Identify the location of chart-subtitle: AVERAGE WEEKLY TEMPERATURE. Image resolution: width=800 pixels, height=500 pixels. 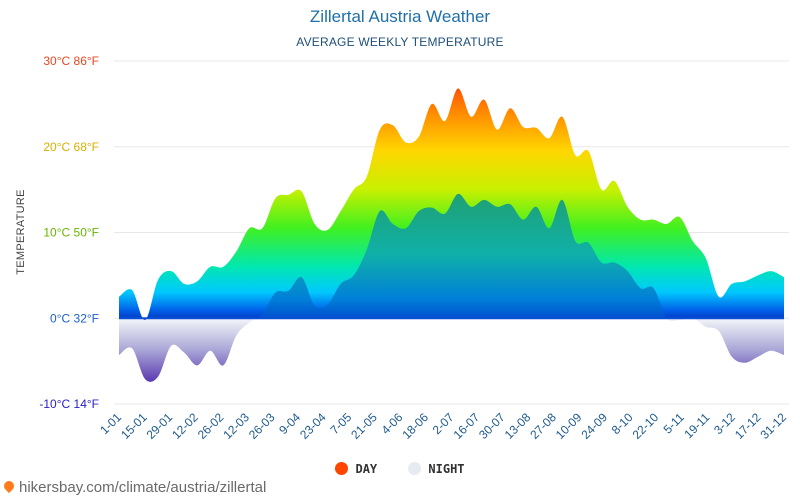
(400, 42).